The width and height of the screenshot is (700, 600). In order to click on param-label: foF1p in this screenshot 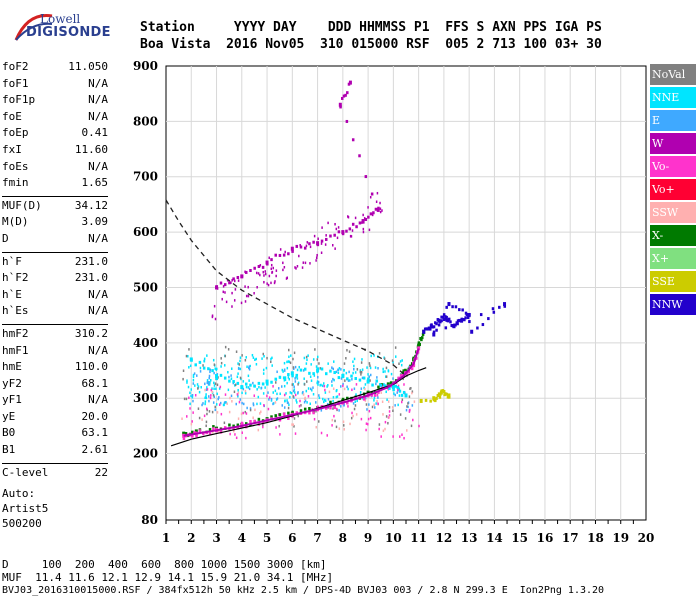, I will do `click(19, 100)`.